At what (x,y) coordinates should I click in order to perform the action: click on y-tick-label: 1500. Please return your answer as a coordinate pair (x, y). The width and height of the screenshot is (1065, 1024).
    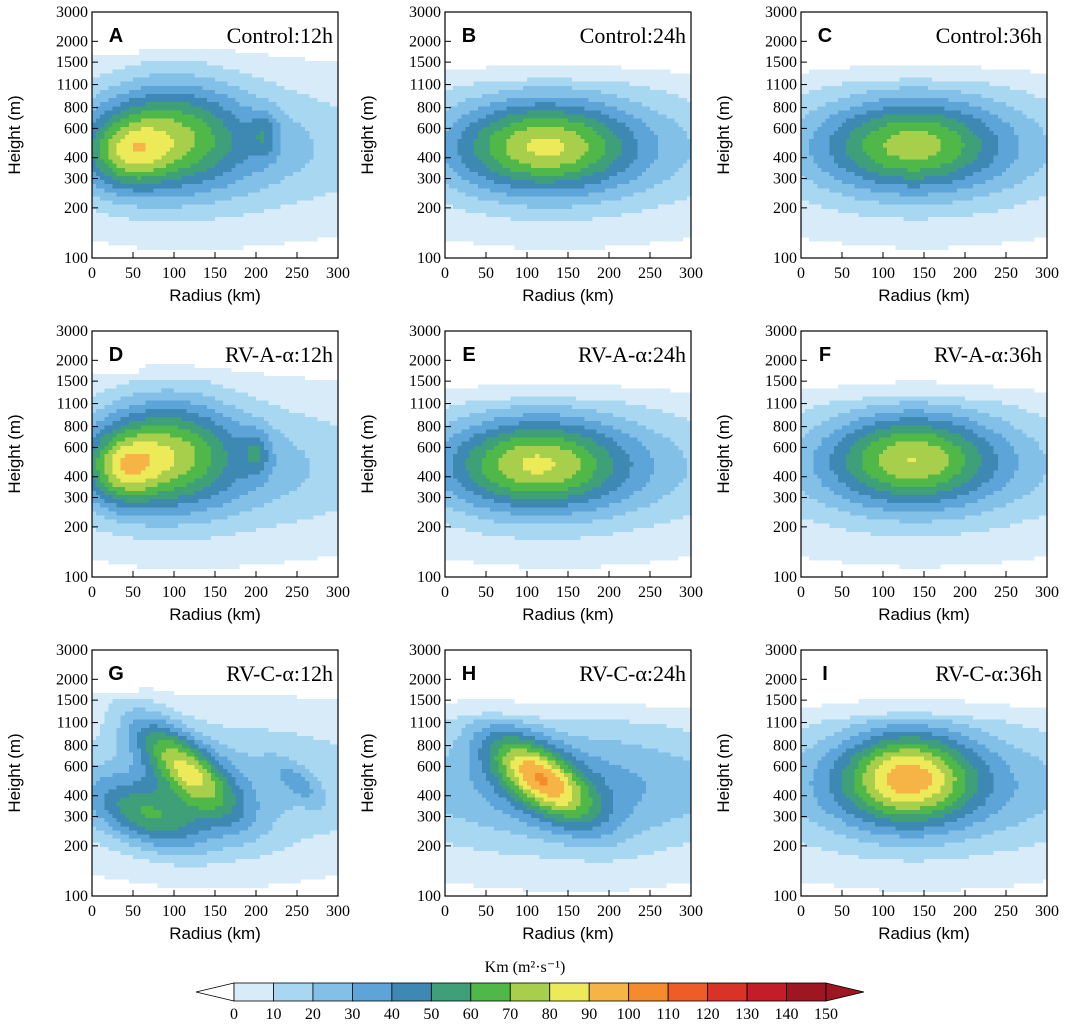
    Looking at the image, I should click on (72, 62).